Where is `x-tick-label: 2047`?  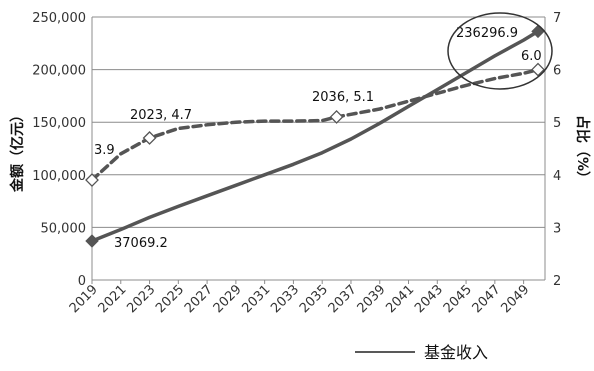 x-tick-label: 2047 is located at coordinates (487, 299).